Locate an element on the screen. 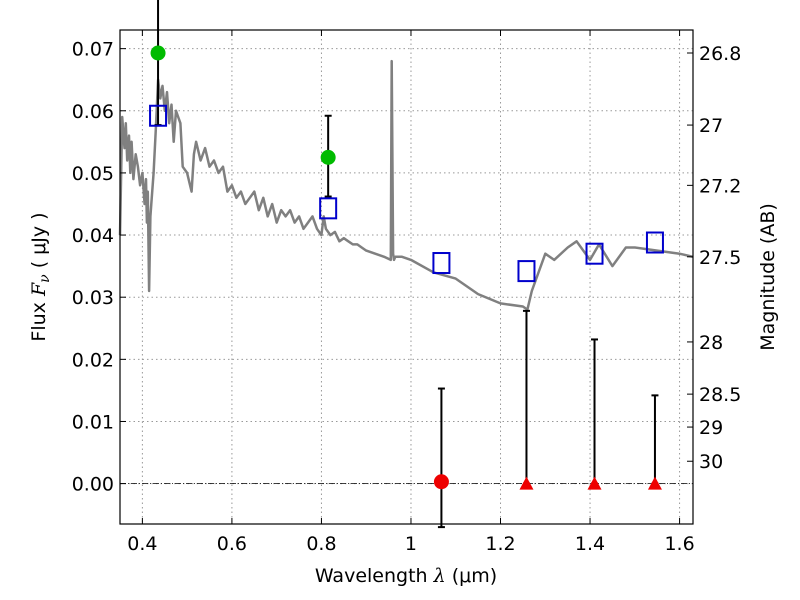 The width and height of the screenshot is (800, 600). detection-points is located at coordinates (243, 105).